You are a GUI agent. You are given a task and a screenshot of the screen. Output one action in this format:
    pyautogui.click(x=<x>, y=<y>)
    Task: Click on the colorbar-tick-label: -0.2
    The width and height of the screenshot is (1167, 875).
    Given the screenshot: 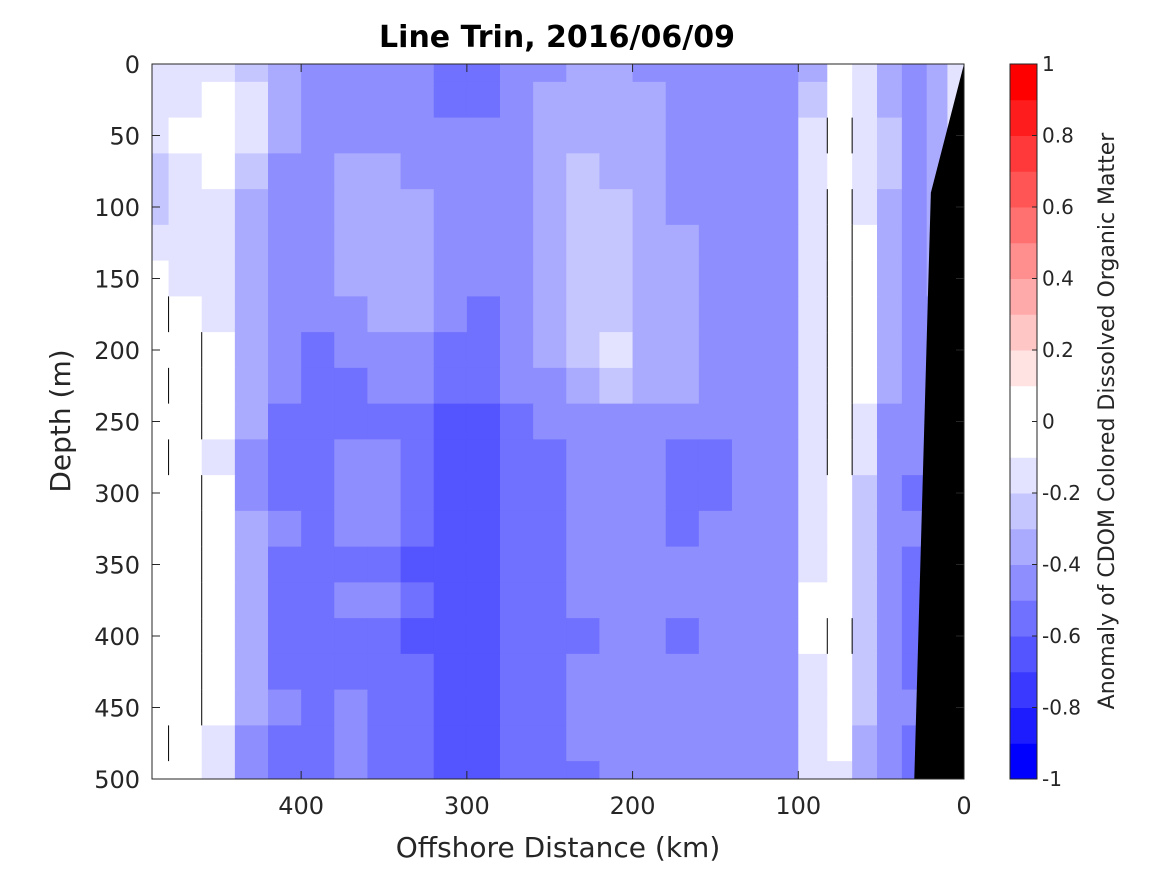 What is the action you would take?
    pyautogui.click(x=1061, y=493)
    